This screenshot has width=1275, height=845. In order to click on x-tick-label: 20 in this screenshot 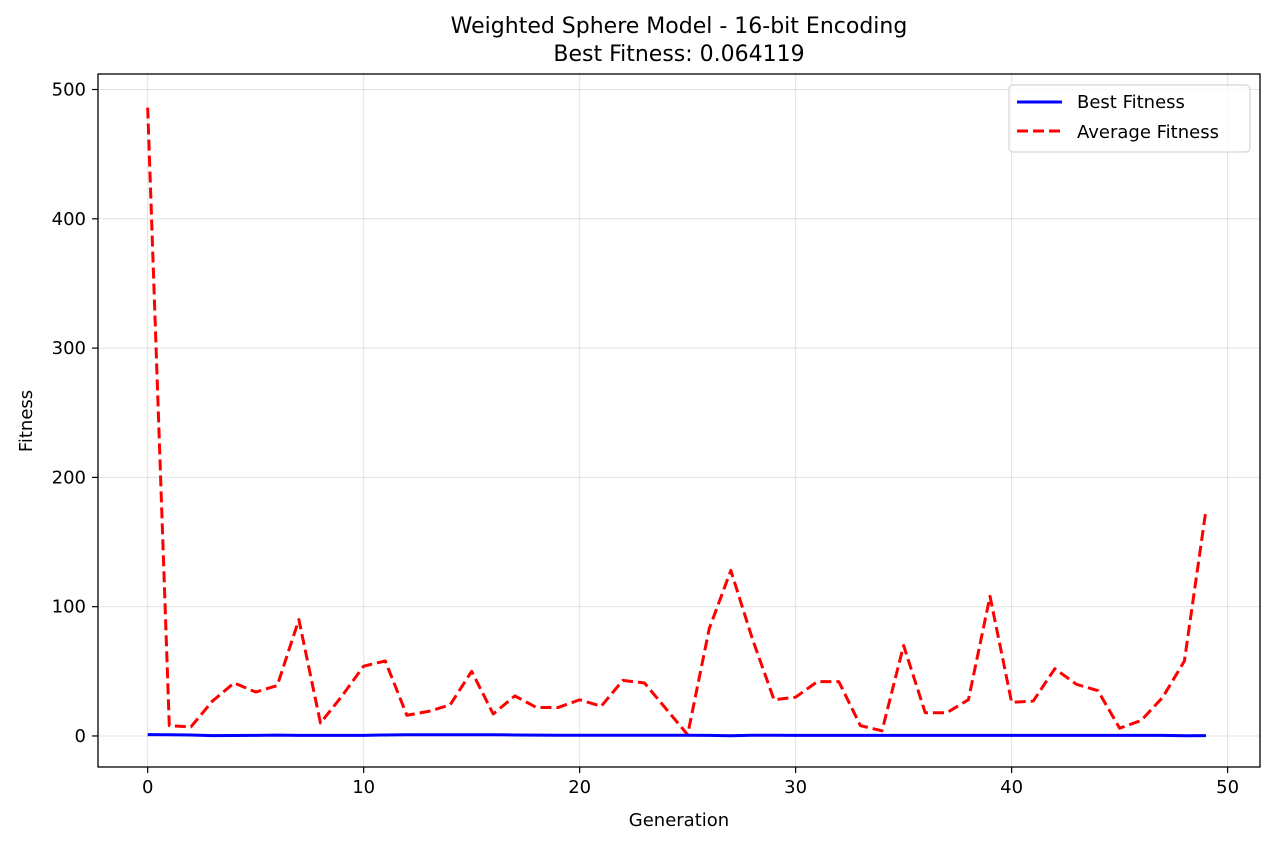, I will do `click(579, 787)`.